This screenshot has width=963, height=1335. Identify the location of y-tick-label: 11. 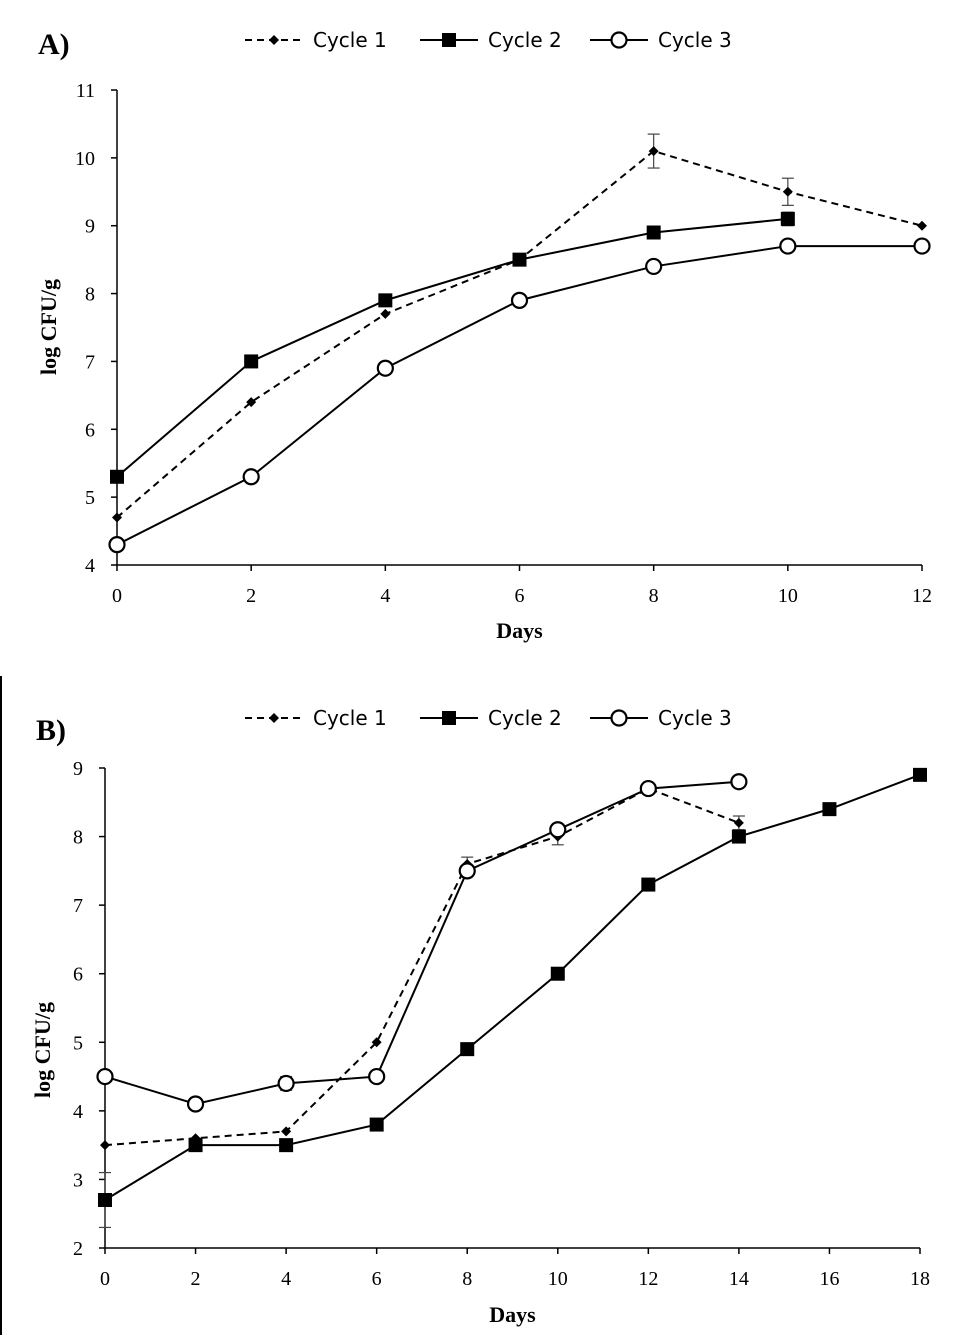
(85, 91).